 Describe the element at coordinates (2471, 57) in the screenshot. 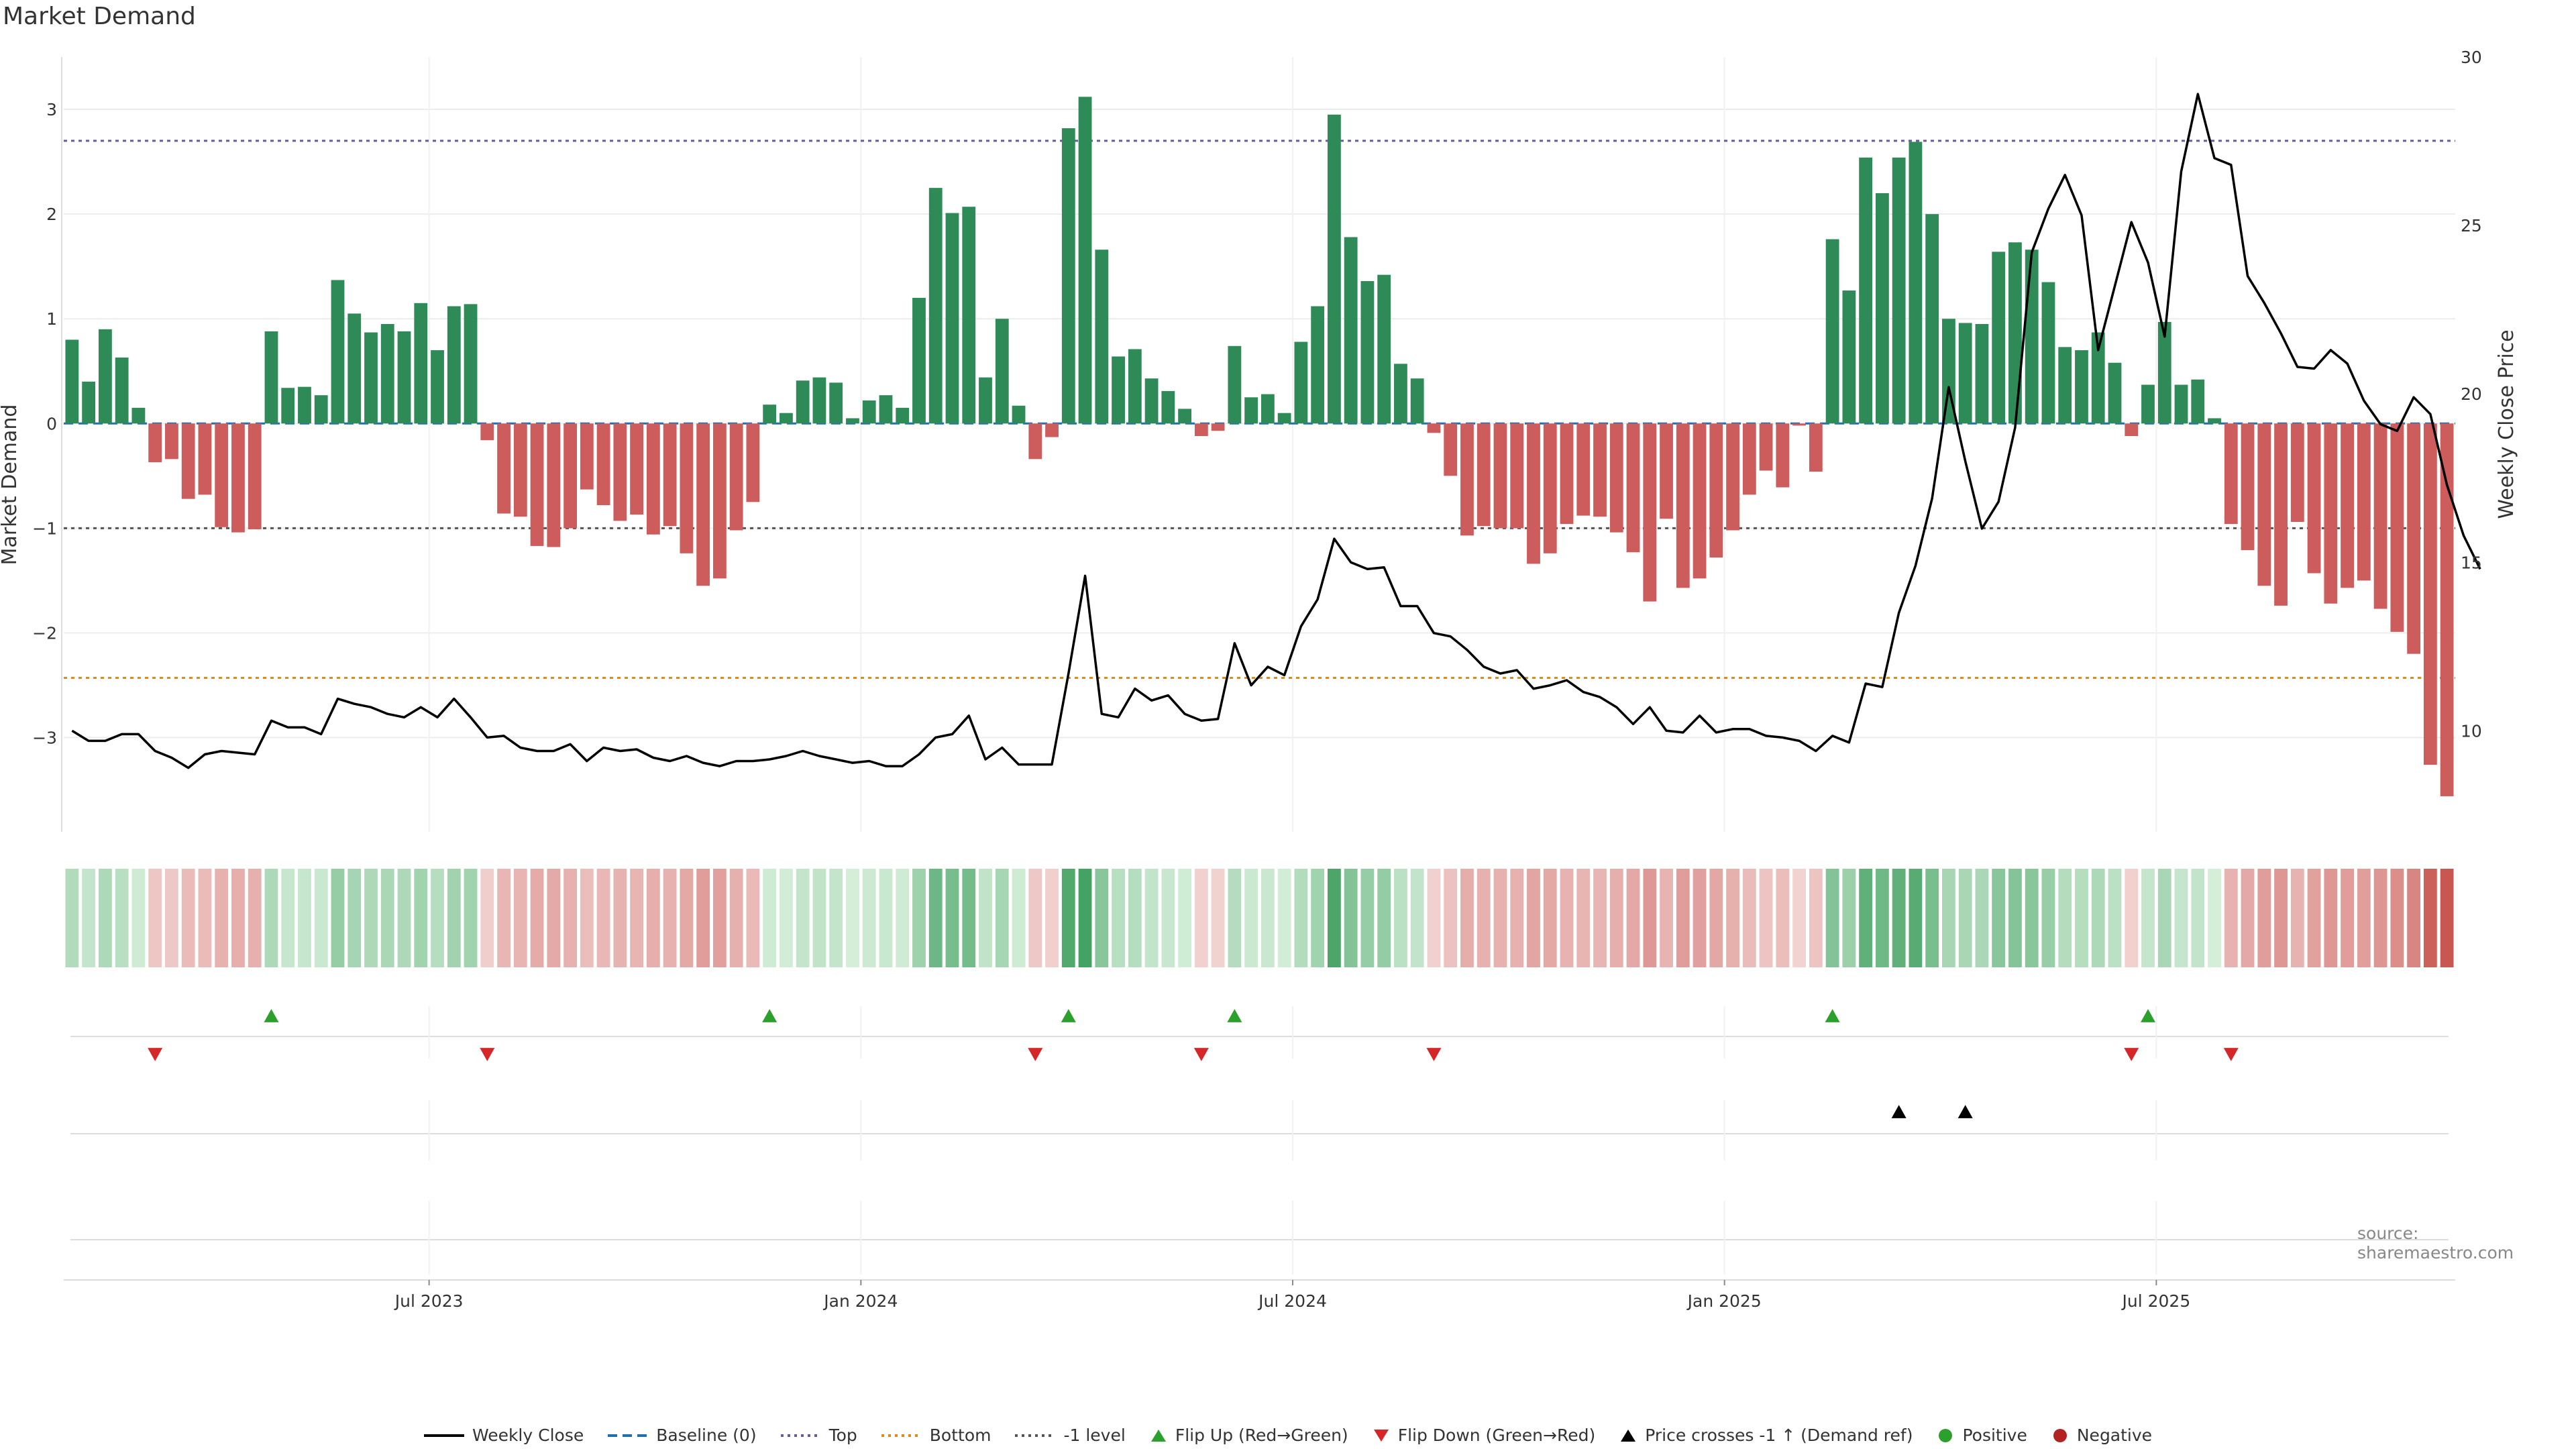

I see `y-right-tick-label: 30` at that location.